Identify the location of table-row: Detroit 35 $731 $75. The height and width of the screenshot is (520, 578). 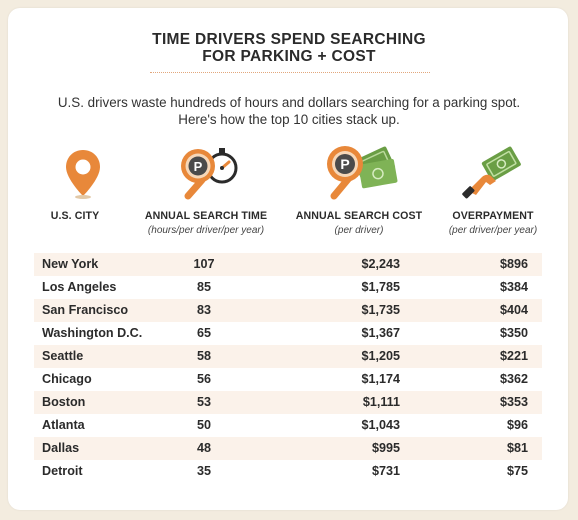
(288, 471).